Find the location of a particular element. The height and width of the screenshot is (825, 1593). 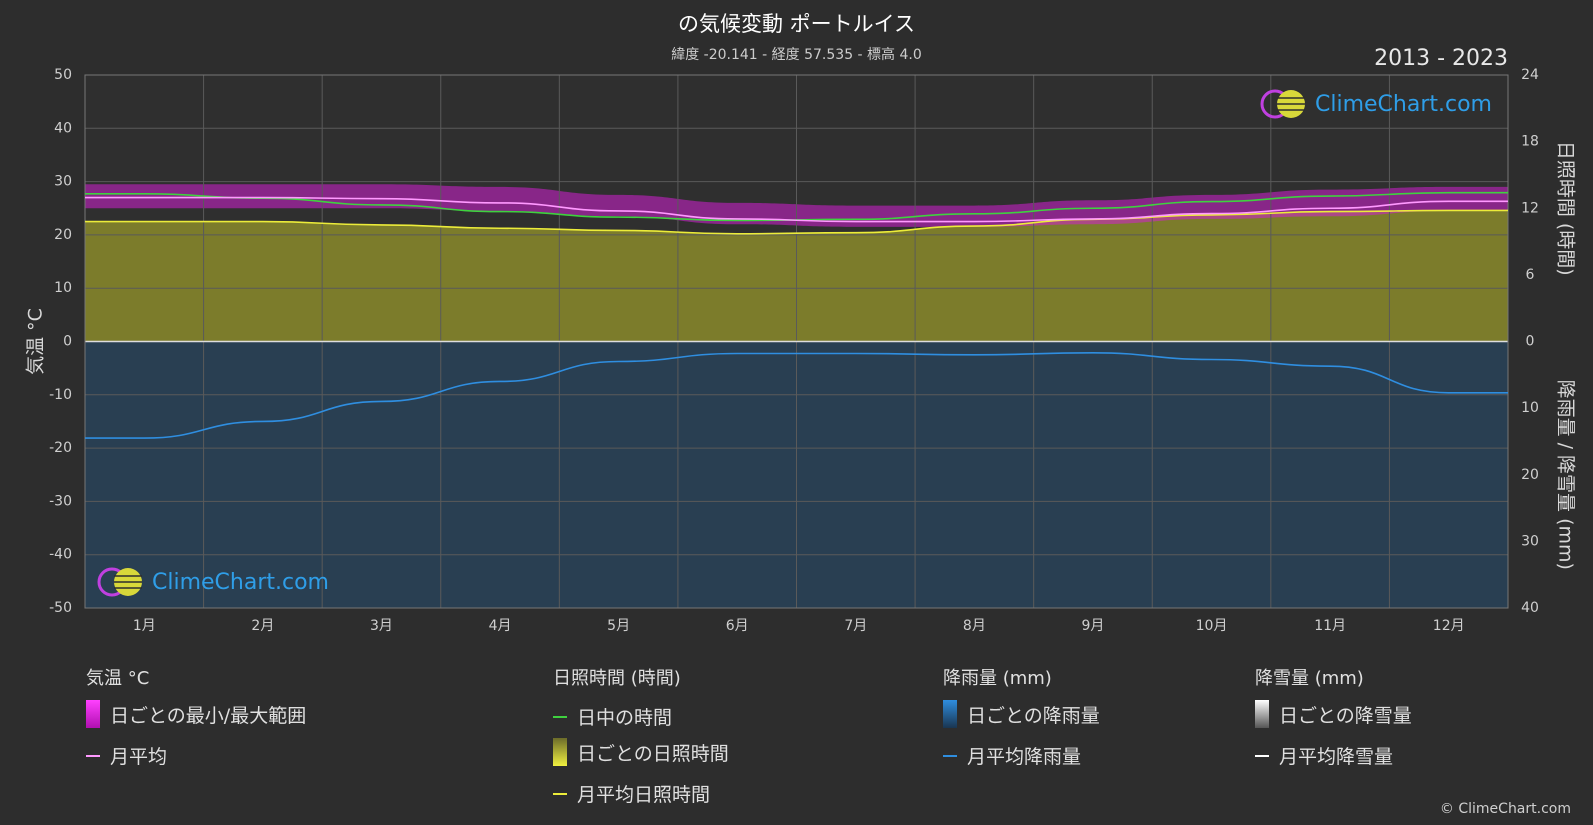

sunshine-mean-swatch-icon is located at coordinates (560, 793).